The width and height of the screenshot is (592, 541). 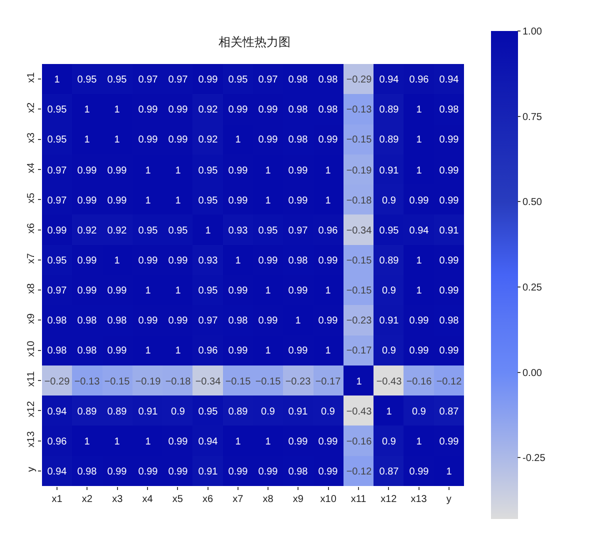 What do you see at coordinates (419, 499) in the screenshot?
I see `x-tick-label: x13` at bounding box center [419, 499].